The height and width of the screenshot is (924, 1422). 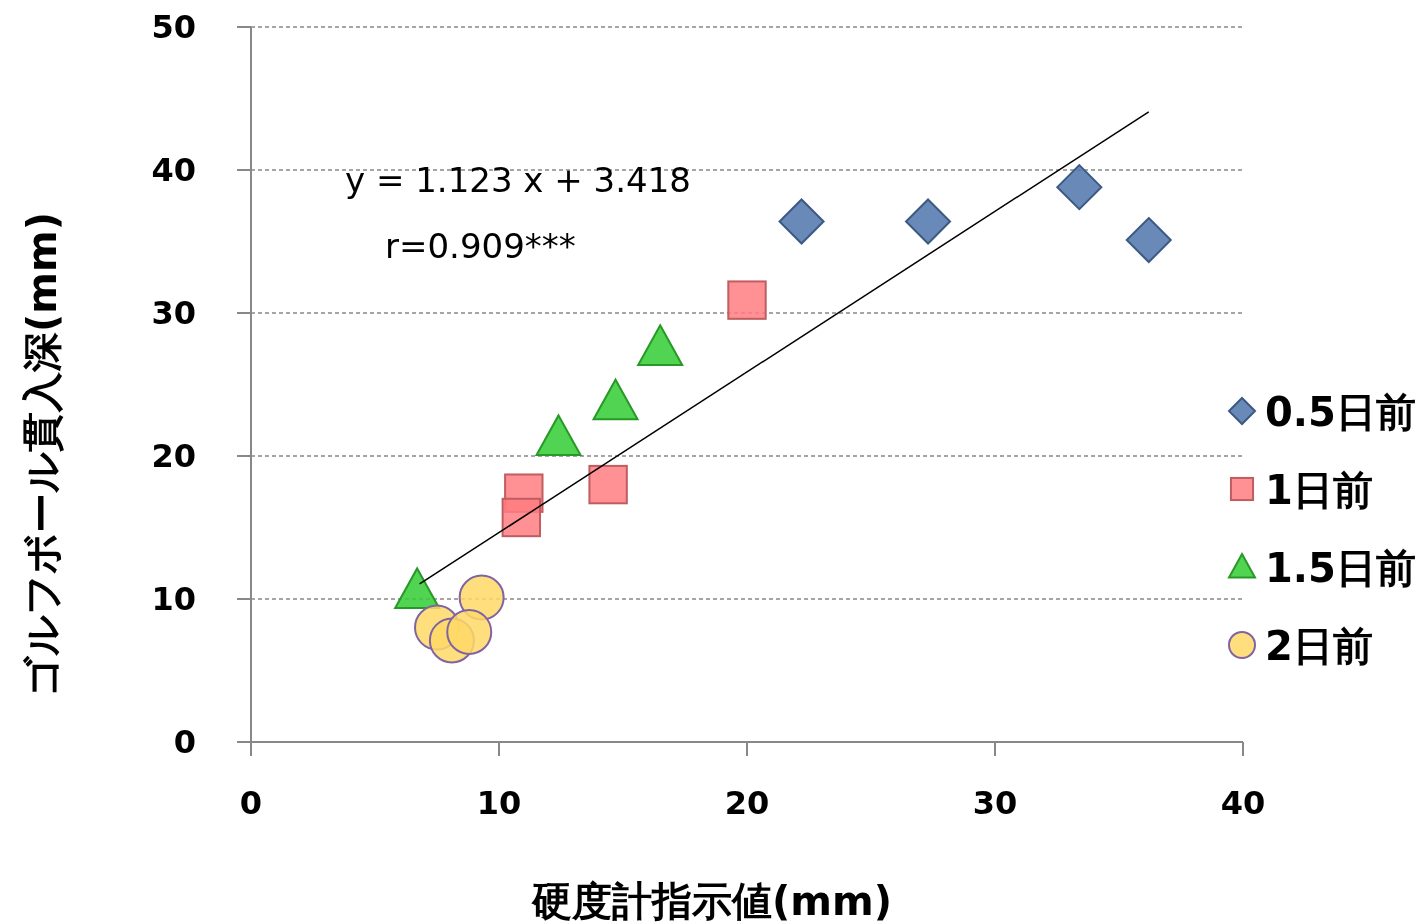 What do you see at coordinates (518, 180) in the screenshot?
I see `annotation: y = 1.123 x + 3.418` at bounding box center [518, 180].